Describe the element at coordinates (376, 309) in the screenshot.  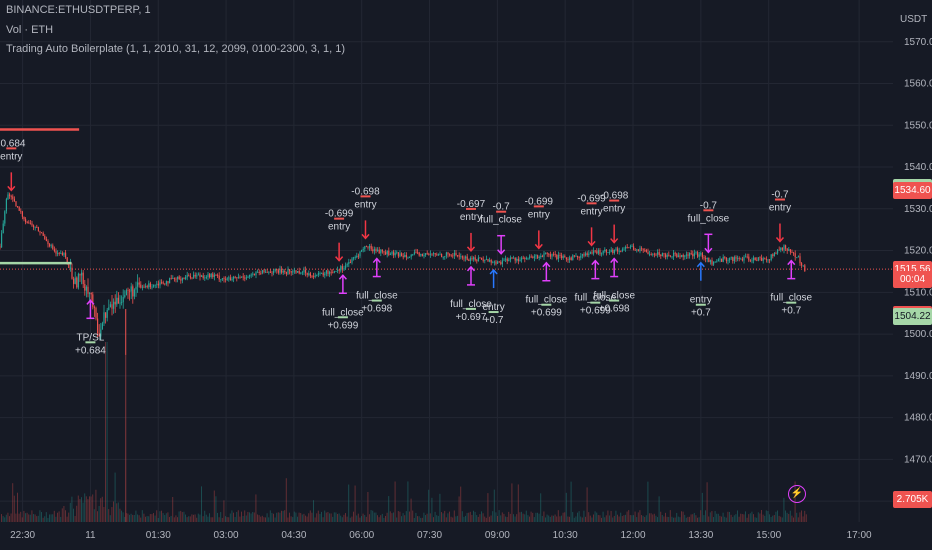
I see `trade-label: +0.698` at that location.